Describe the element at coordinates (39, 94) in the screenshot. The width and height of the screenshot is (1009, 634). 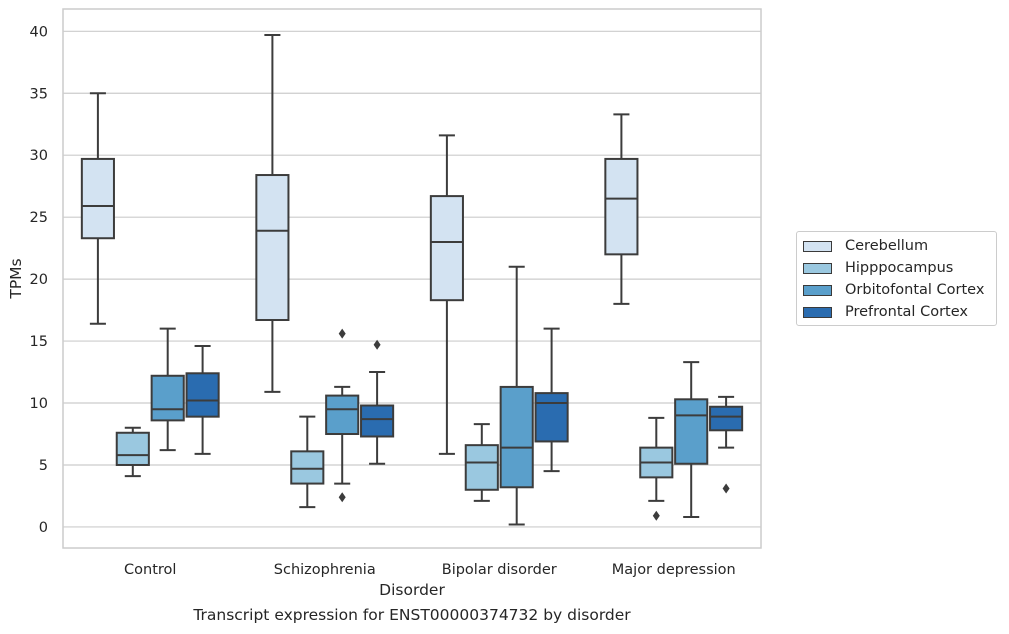
I see `y-tick-label: 35` at that location.